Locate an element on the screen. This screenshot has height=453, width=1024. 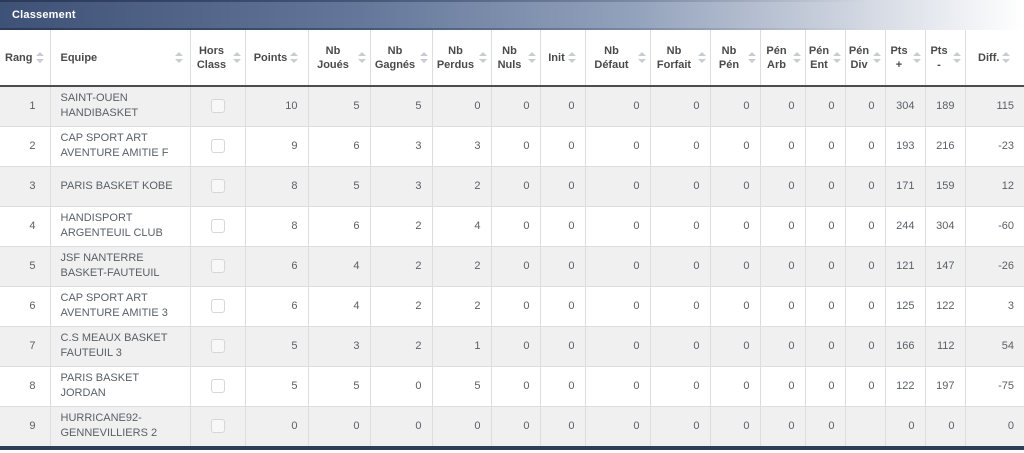
cell-nb_gagnes: 2 is located at coordinates (400, 346).